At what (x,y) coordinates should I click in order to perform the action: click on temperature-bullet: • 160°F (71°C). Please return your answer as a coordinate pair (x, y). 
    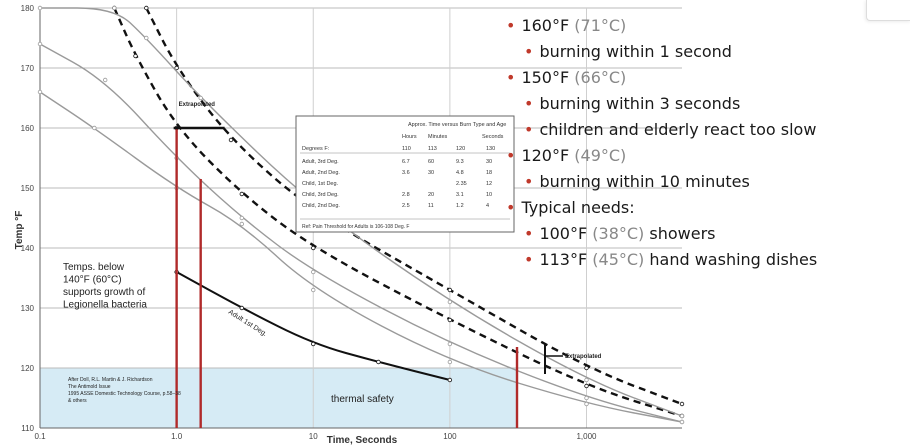
    Looking at the image, I should click on (706, 25).